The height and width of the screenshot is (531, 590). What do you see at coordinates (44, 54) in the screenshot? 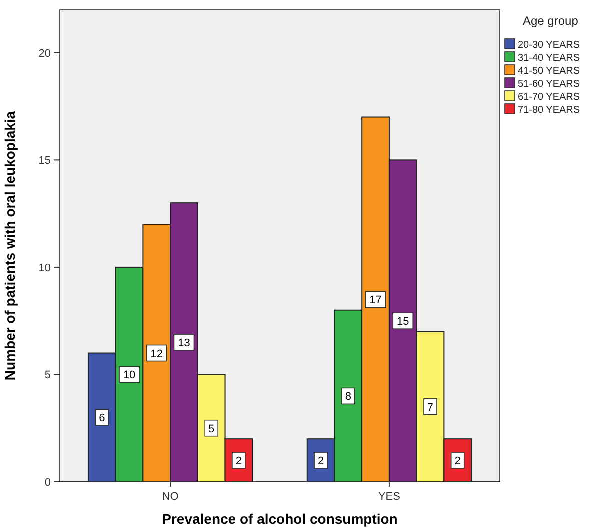
I see `y-tick-label: 20` at bounding box center [44, 54].